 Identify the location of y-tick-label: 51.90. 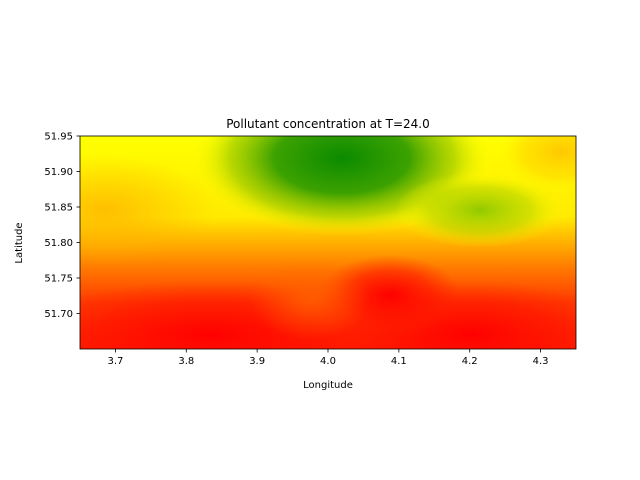
(58, 172).